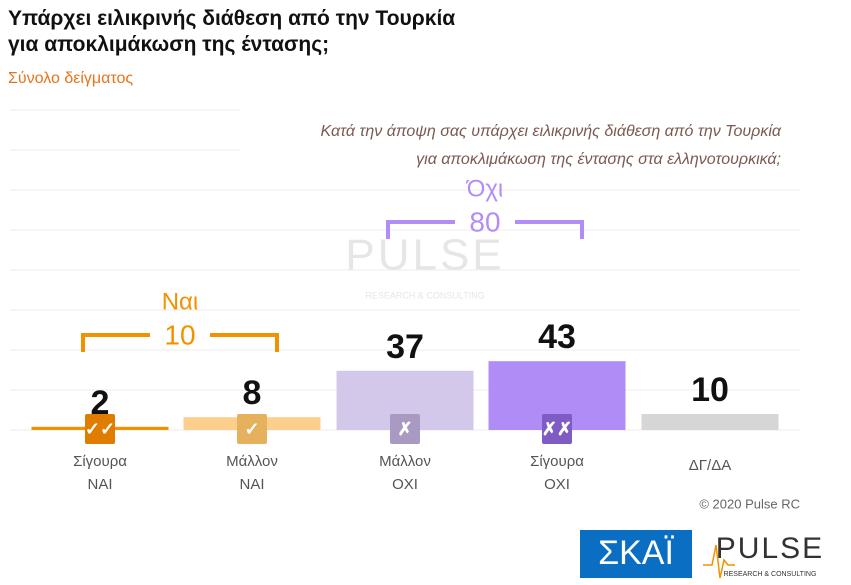 The height and width of the screenshot is (585, 851). What do you see at coordinates (424, 255) in the screenshot?
I see `watermark: PULSE` at bounding box center [424, 255].